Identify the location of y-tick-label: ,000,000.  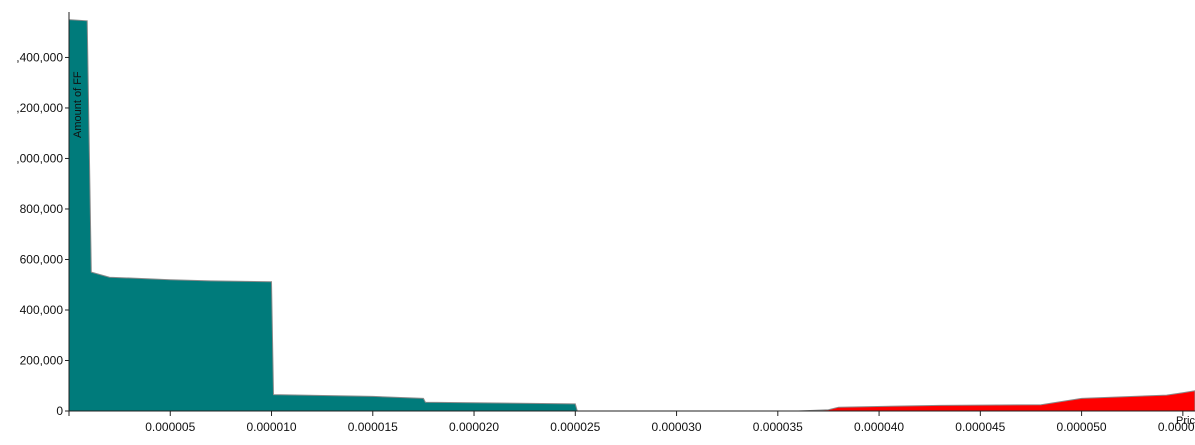
(39, 158).